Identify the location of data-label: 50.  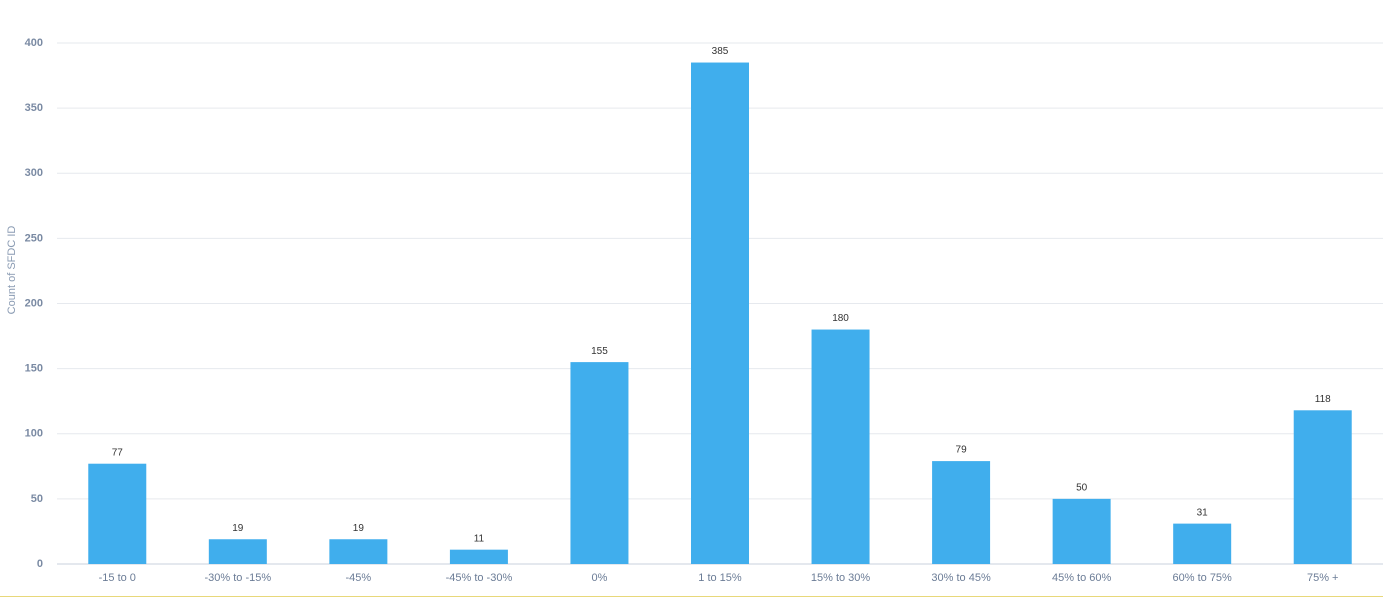
(1082, 488).